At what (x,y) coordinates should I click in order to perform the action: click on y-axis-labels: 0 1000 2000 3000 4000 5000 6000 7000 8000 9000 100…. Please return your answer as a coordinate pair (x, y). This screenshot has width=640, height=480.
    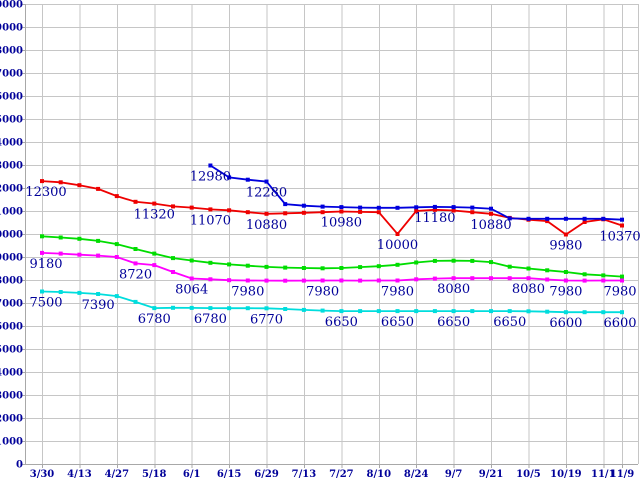
    Looking at the image, I should click on (11, 235).